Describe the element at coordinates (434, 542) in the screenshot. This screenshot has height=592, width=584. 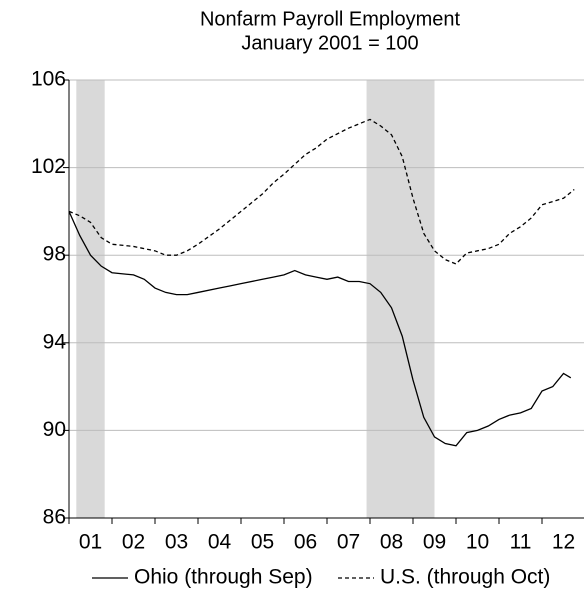
I see `x-tick-label: 09` at that location.